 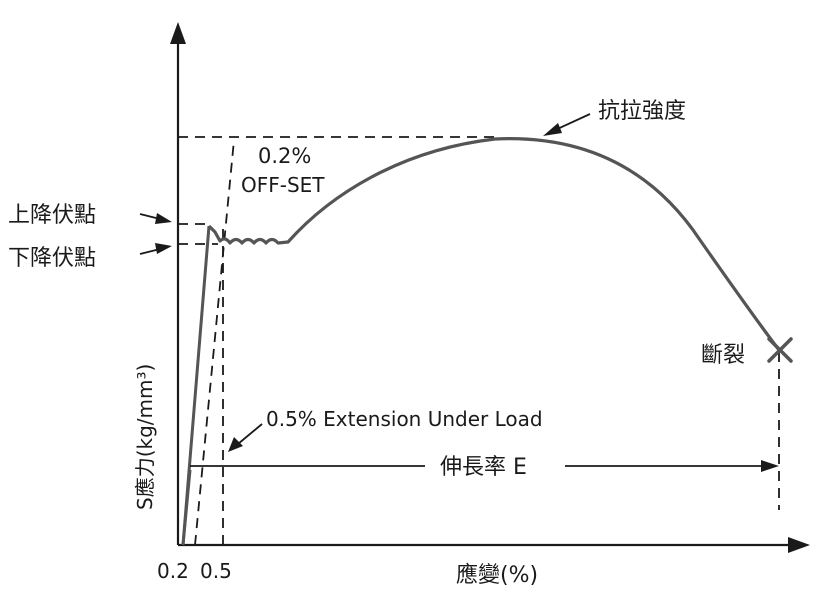 I want to click on fracture-label: 斷裂, so click(x=723, y=355).